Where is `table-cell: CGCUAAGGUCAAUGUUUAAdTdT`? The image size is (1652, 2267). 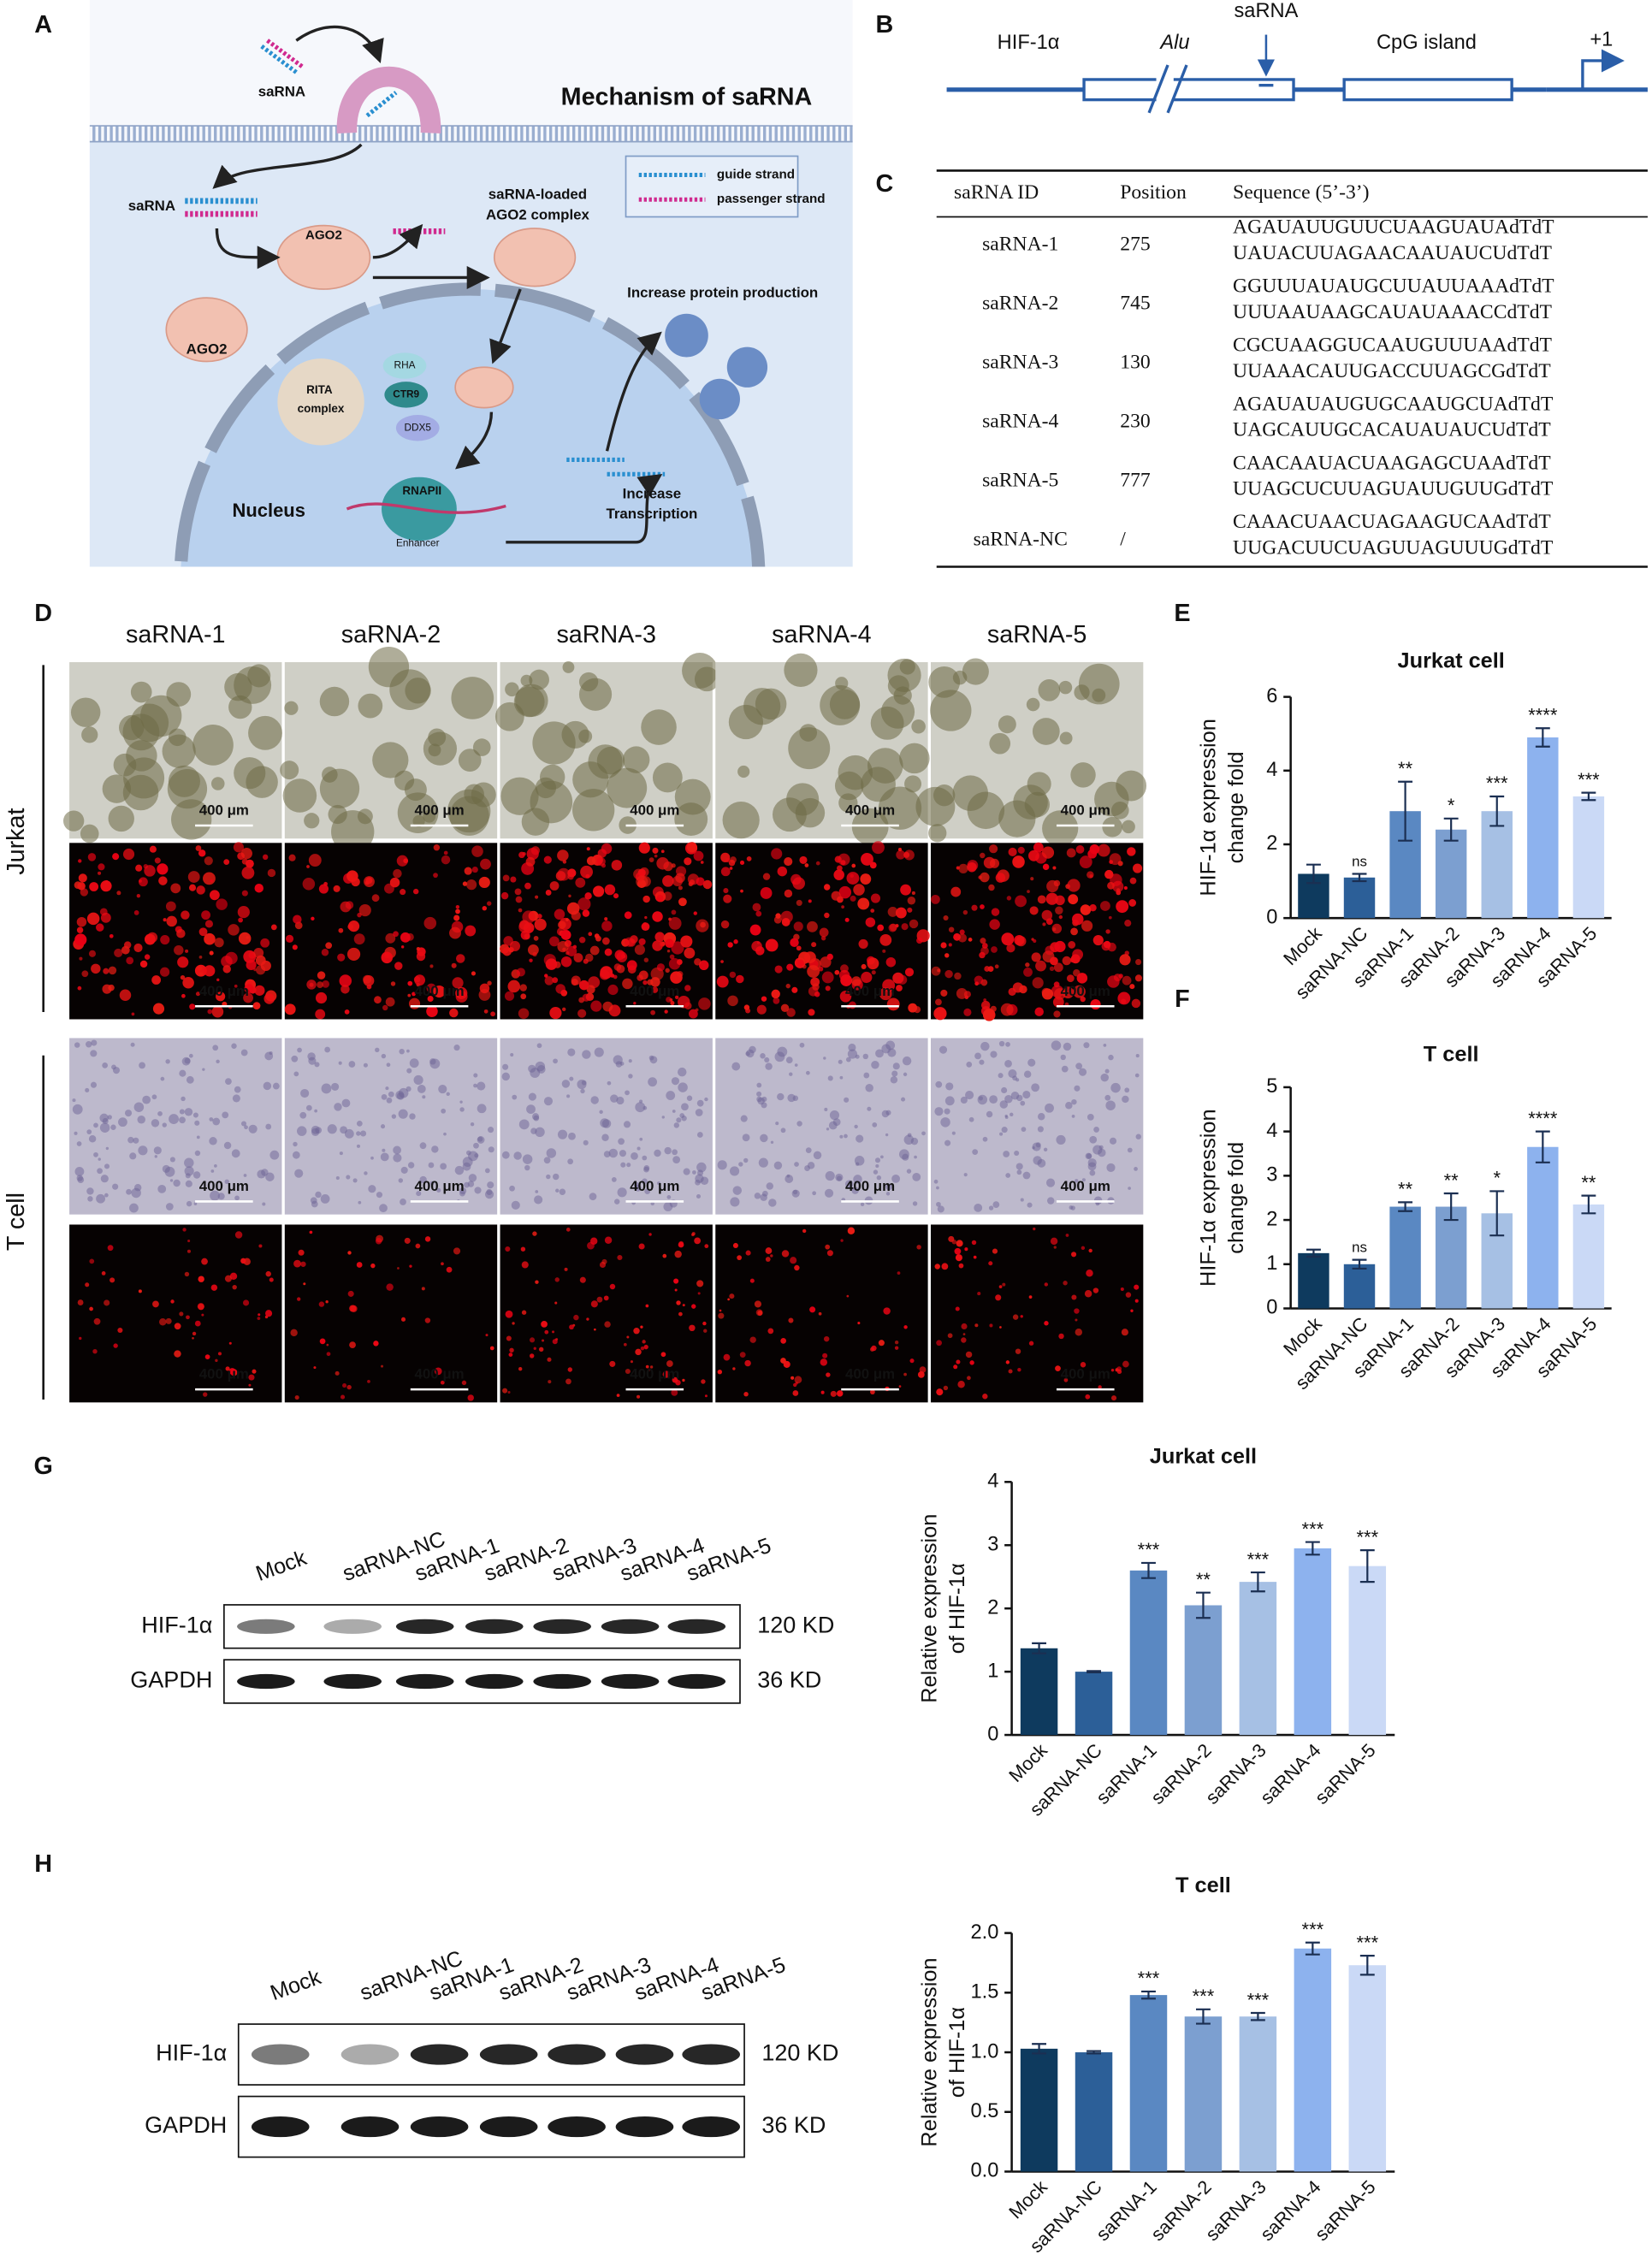
table-cell: CGCUAAGGUCAAUGUUUAAdTdT is located at coordinates (1392, 345).